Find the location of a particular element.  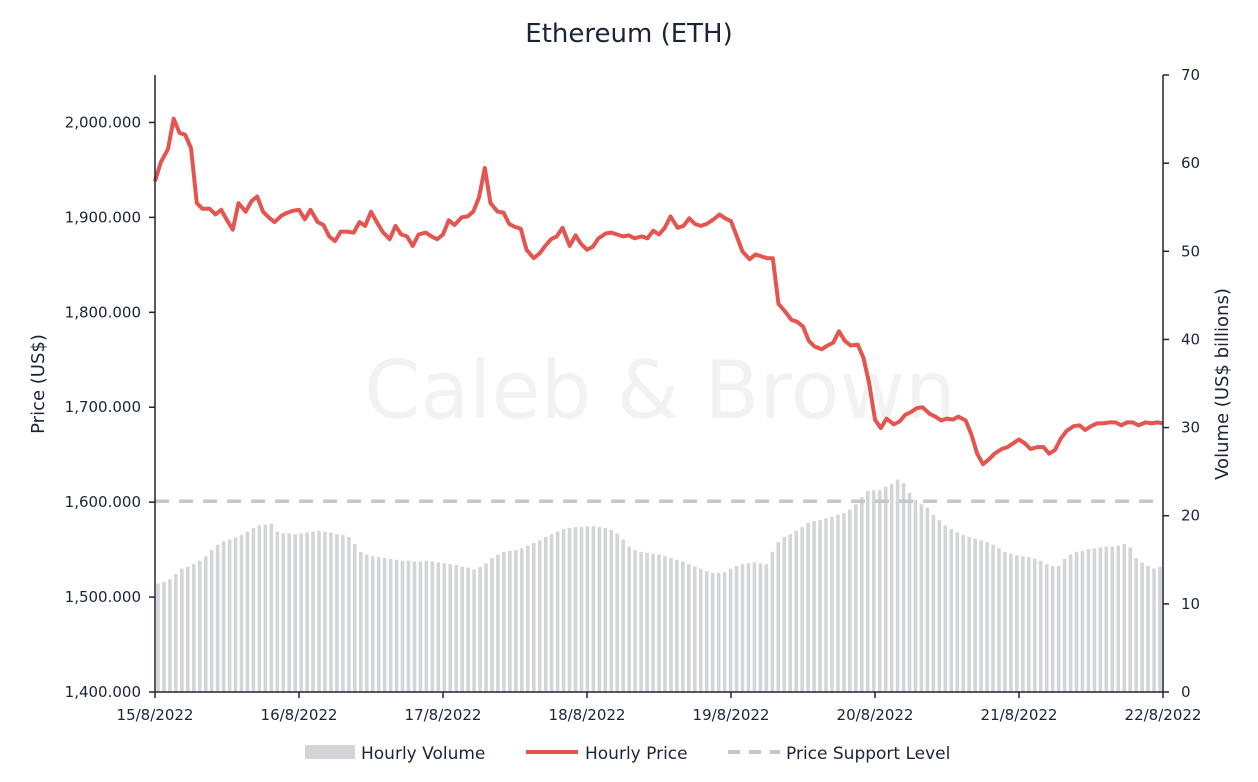

y-tick-label: 1,800.000 is located at coordinates (103, 312).